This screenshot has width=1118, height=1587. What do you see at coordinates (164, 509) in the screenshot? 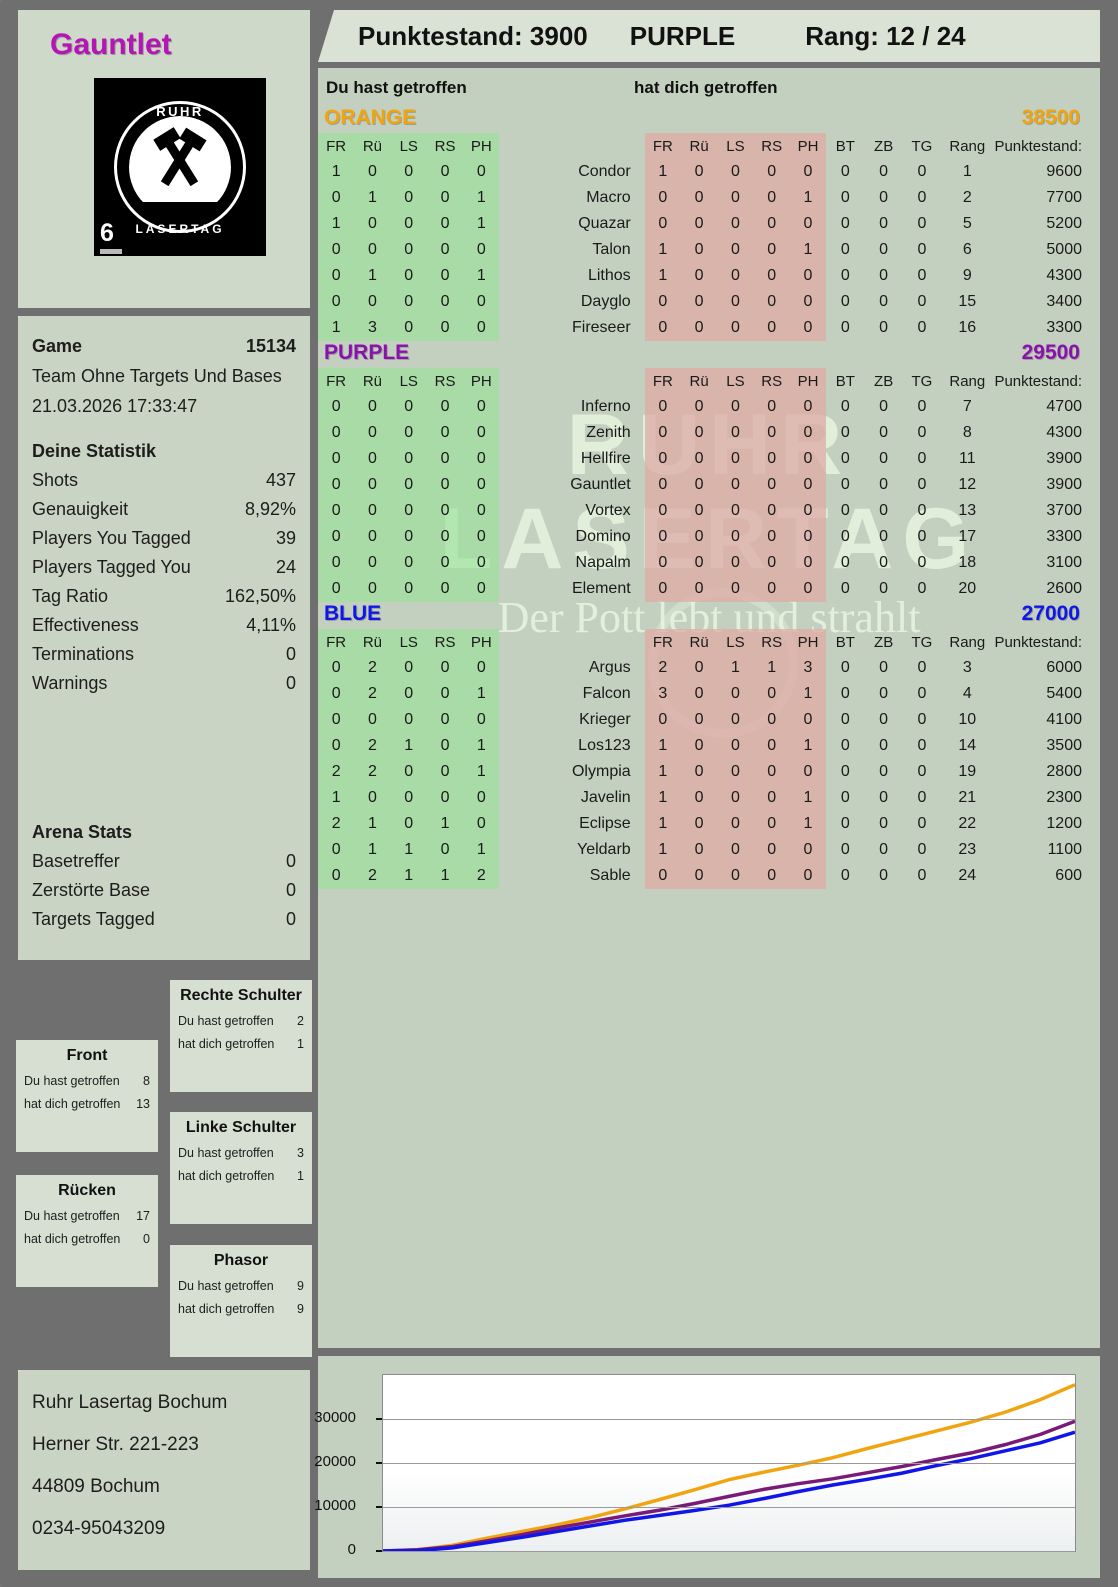
I see `personal-stat-row: Genauigkeit 8,92%` at bounding box center [164, 509].